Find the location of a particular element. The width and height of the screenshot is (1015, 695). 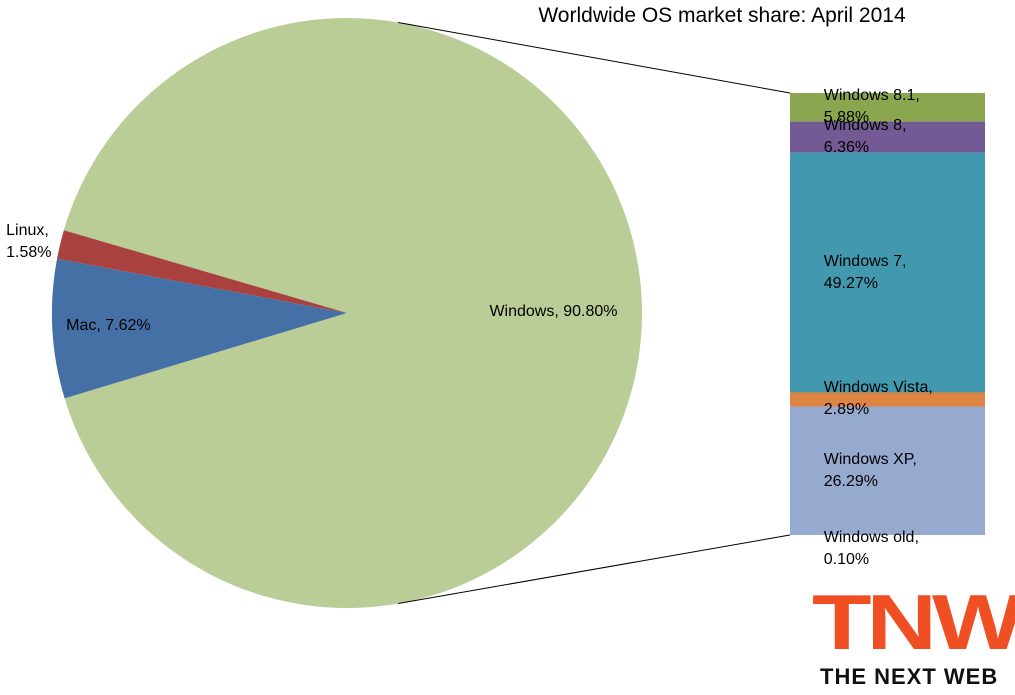

logo-name: THE NEXT WEB is located at coordinates (909, 676).